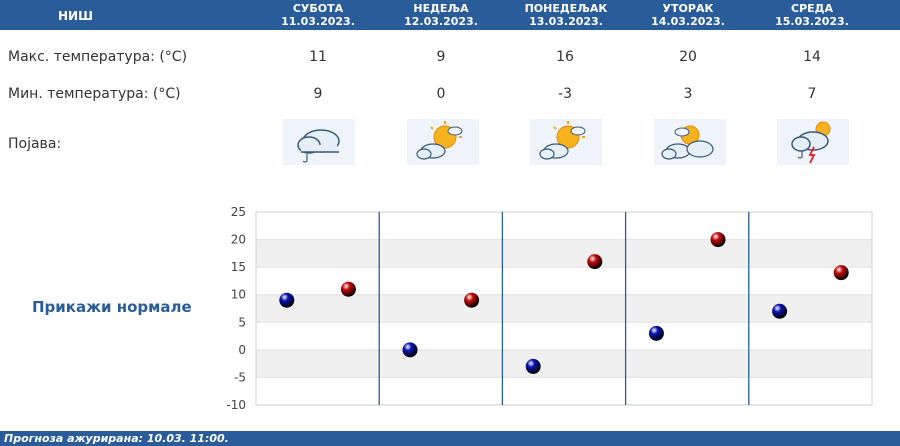 The height and width of the screenshot is (446, 900). What do you see at coordinates (688, 8) in the screenshot?
I see `day-name: УТОРАК` at bounding box center [688, 8].